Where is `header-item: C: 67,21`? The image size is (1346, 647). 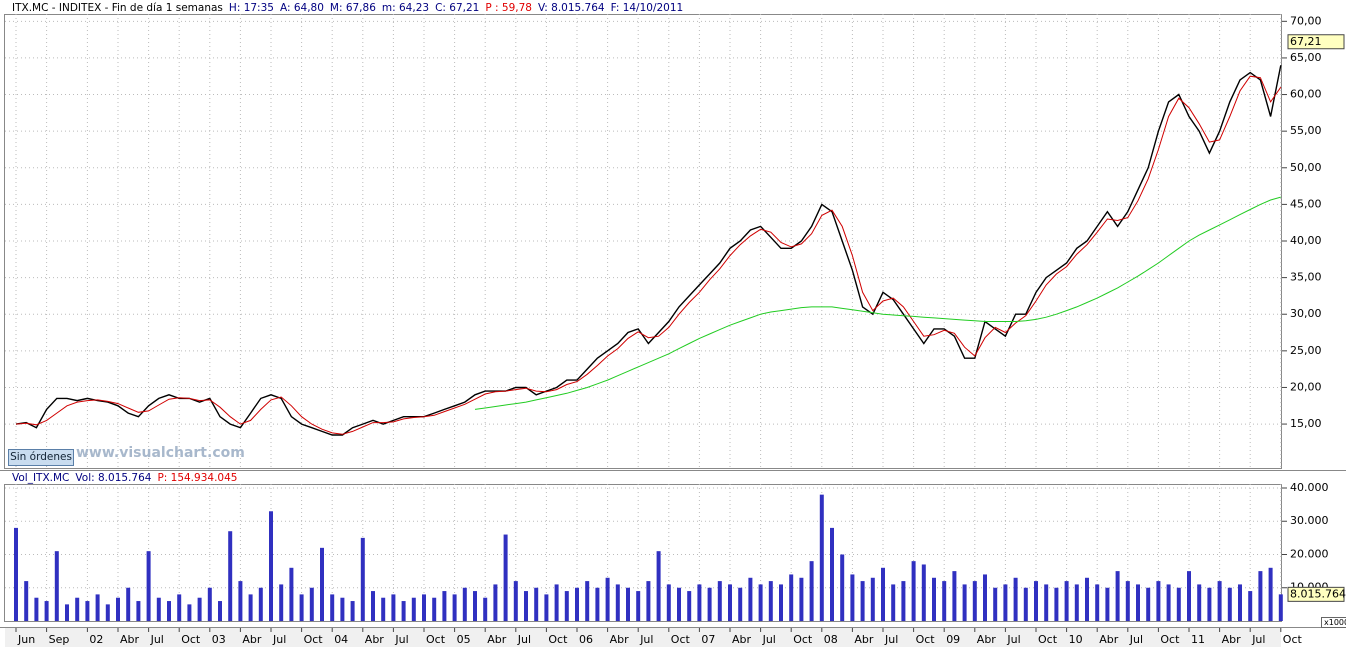 header-item: C: 67,21 is located at coordinates (457, 8).